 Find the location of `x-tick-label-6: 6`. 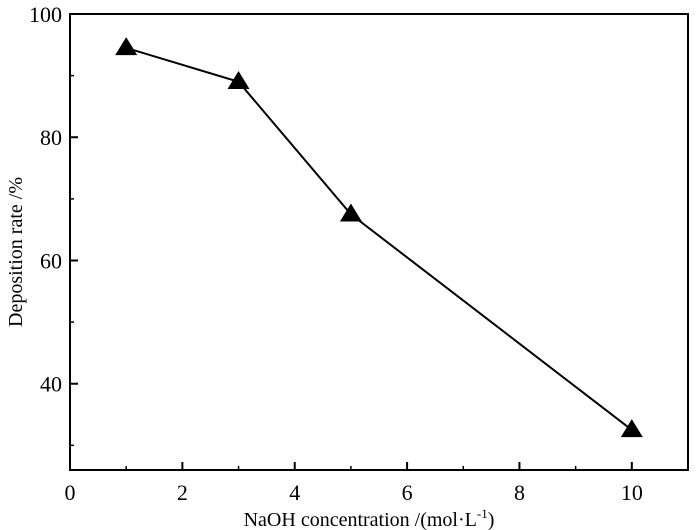

x-tick-label-6: 6 is located at coordinates (407, 492).